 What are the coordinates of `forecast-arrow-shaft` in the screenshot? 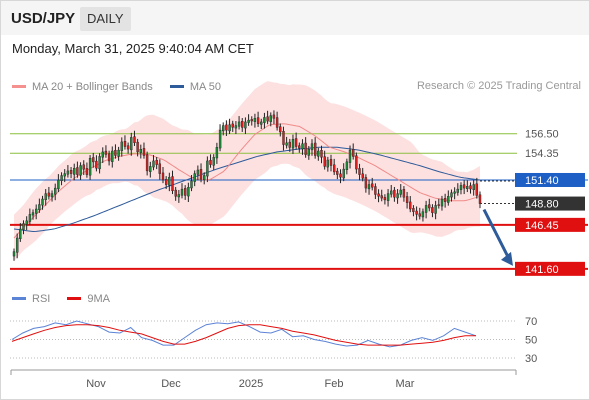 It's located at (496, 233).